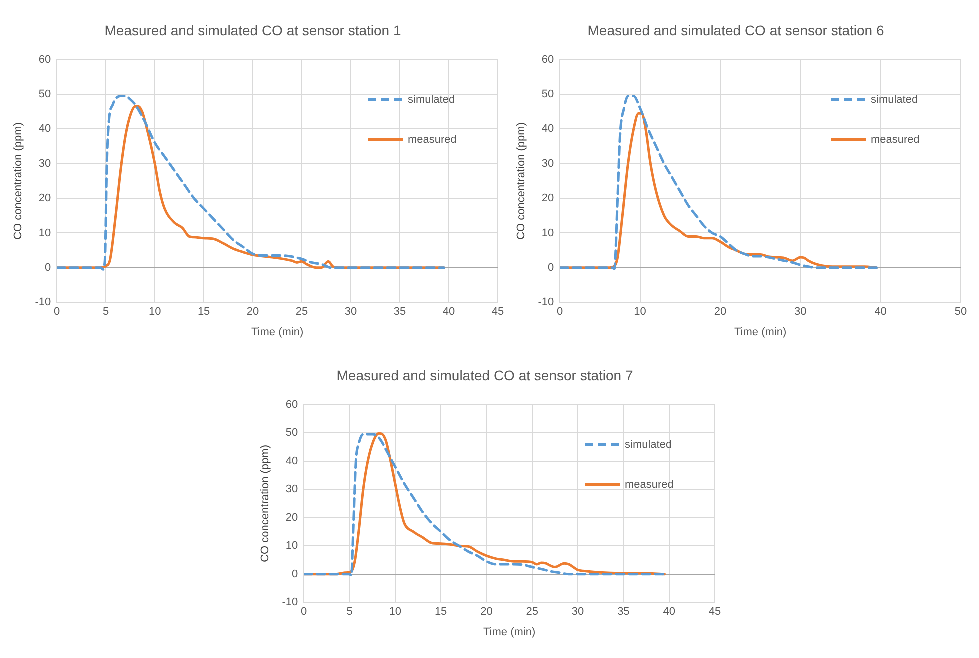 The image size is (979, 658). I want to click on chart-title: Measured and simulated CO at sensor station 6, so click(736, 30).